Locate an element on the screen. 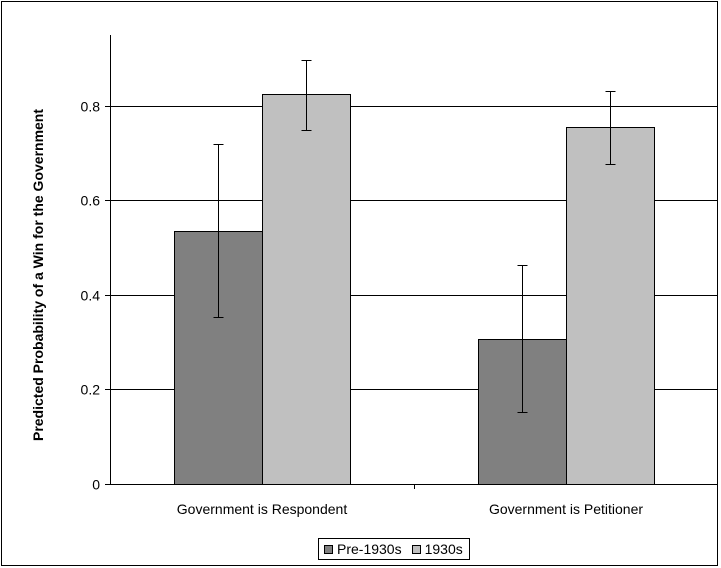 The width and height of the screenshot is (721, 568). y-tick-label: 0.4 is located at coordinates (91, 296).